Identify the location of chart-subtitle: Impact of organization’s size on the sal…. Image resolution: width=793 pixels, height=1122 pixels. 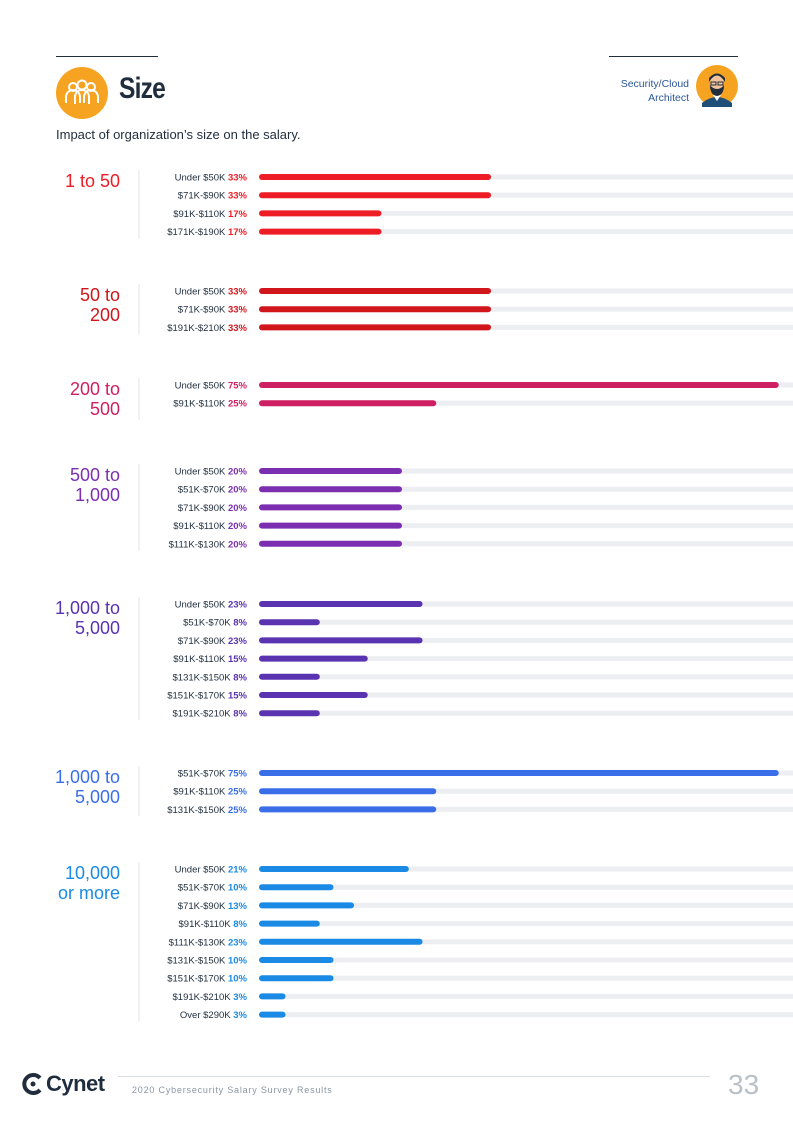
(178, 134).